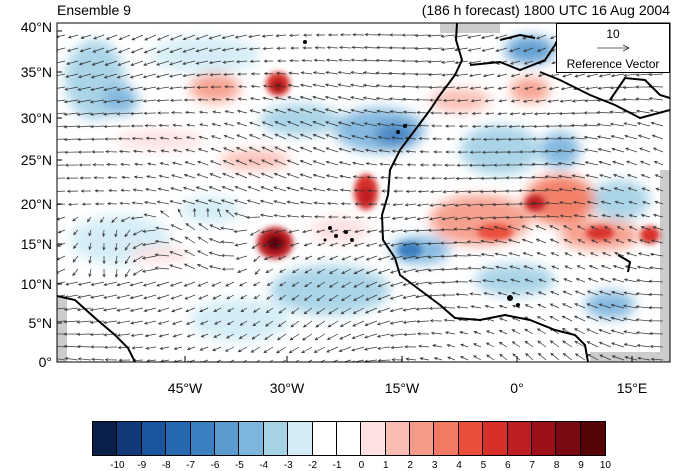  Describe the element at coordinates (613, 34) in the screenshot. I see `reference-vector-magnitude: 10` at that location.